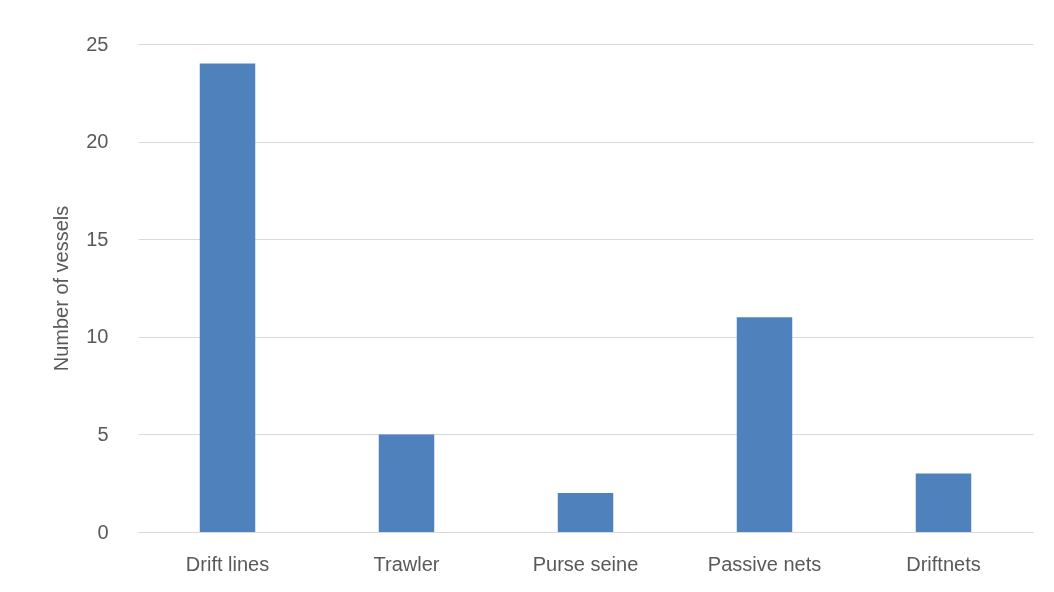 Image resolution: width=1054 pixels, height=592 pixels. What do you see at coordinates (585, 563) in the screenshot?
I see `x-tick-label: Purse seine` at bounding box center [585, 563].